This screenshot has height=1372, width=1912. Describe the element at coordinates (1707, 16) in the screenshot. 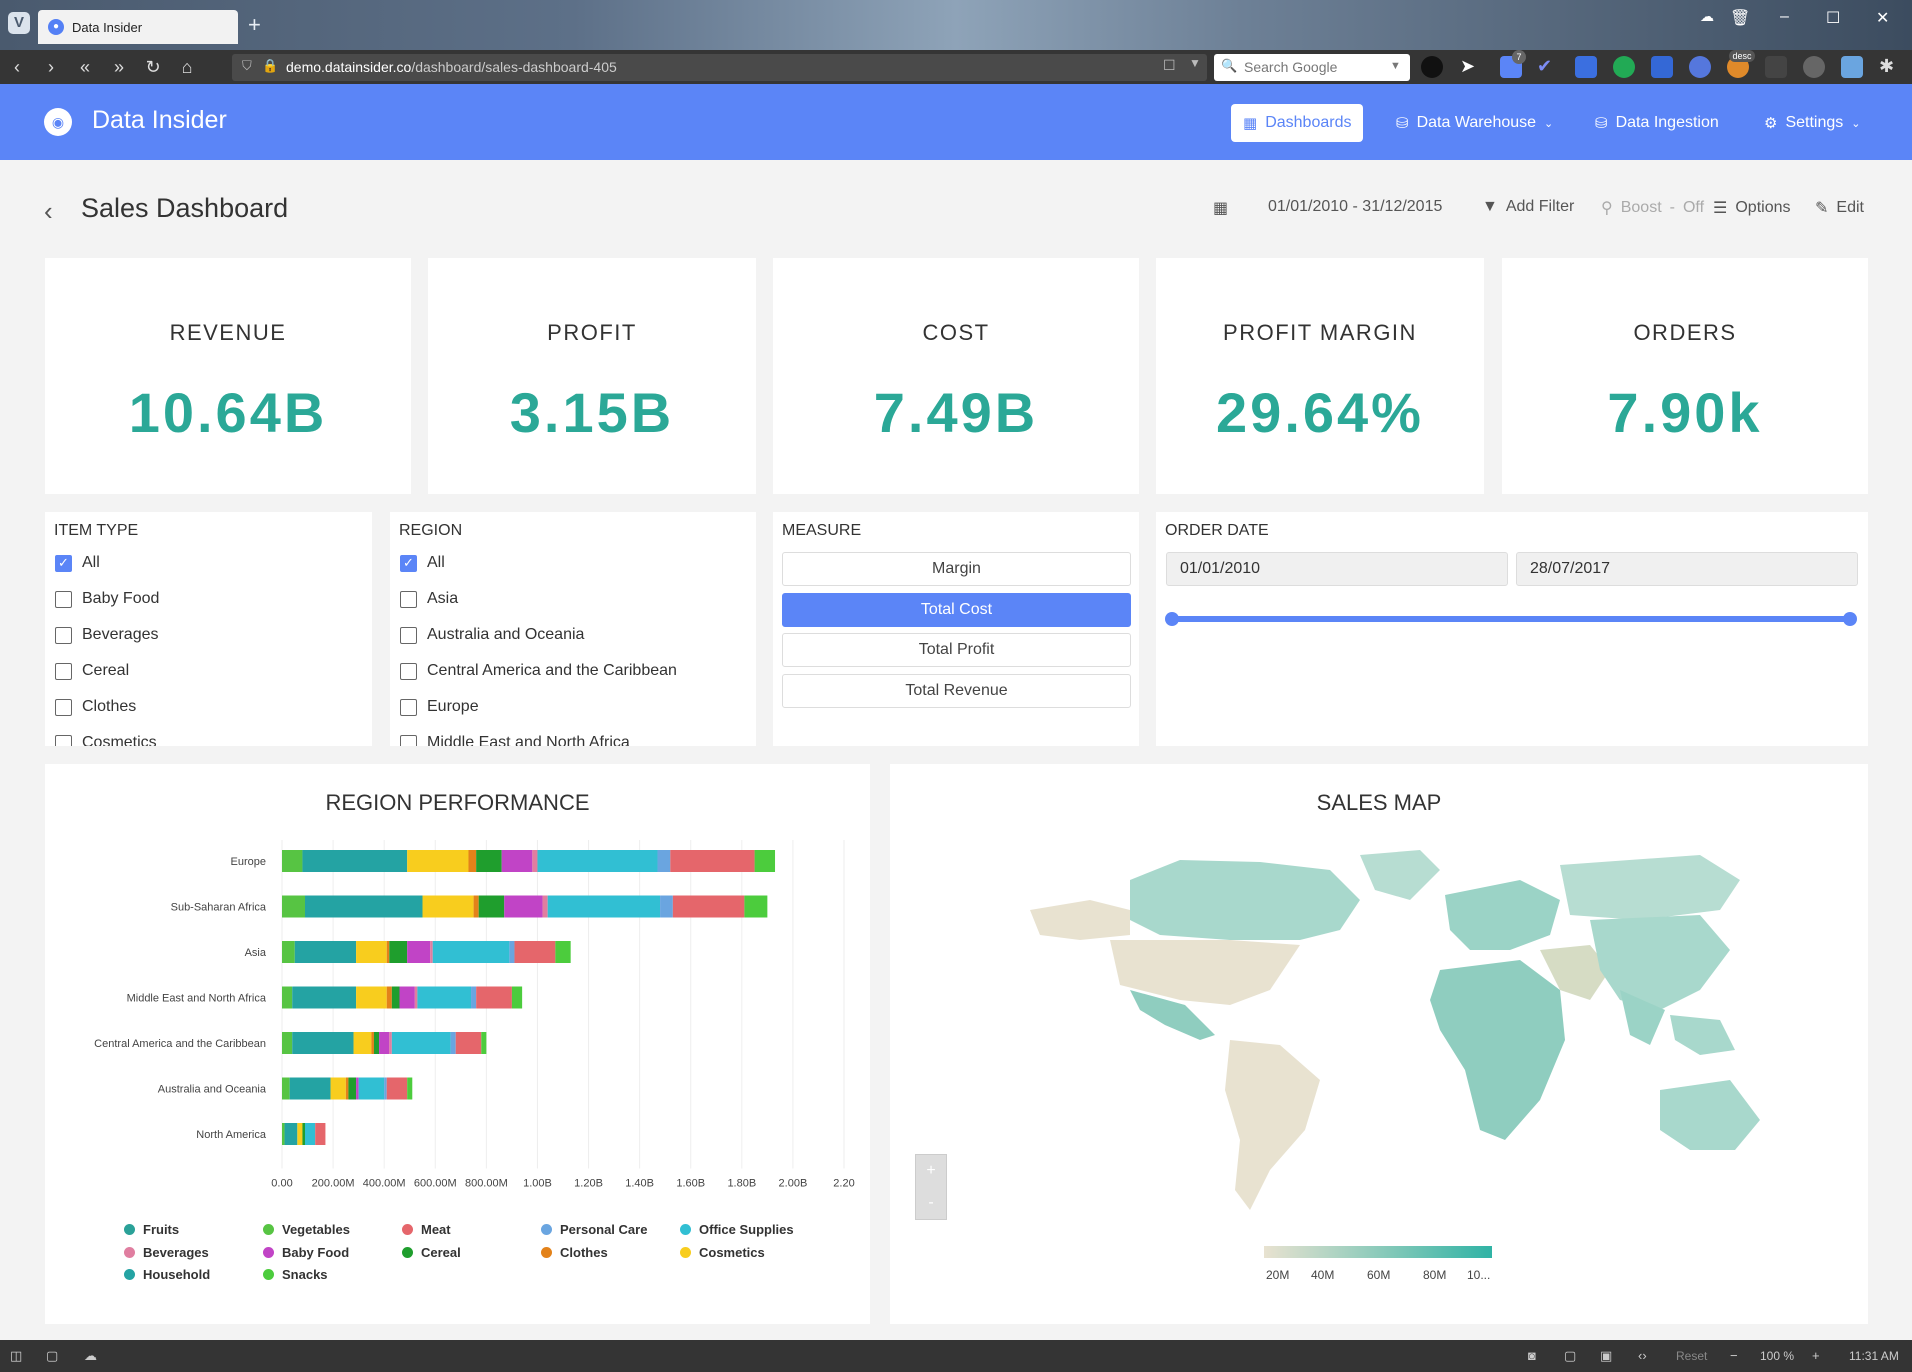

I see `cloud-icon: ☁` at that location.